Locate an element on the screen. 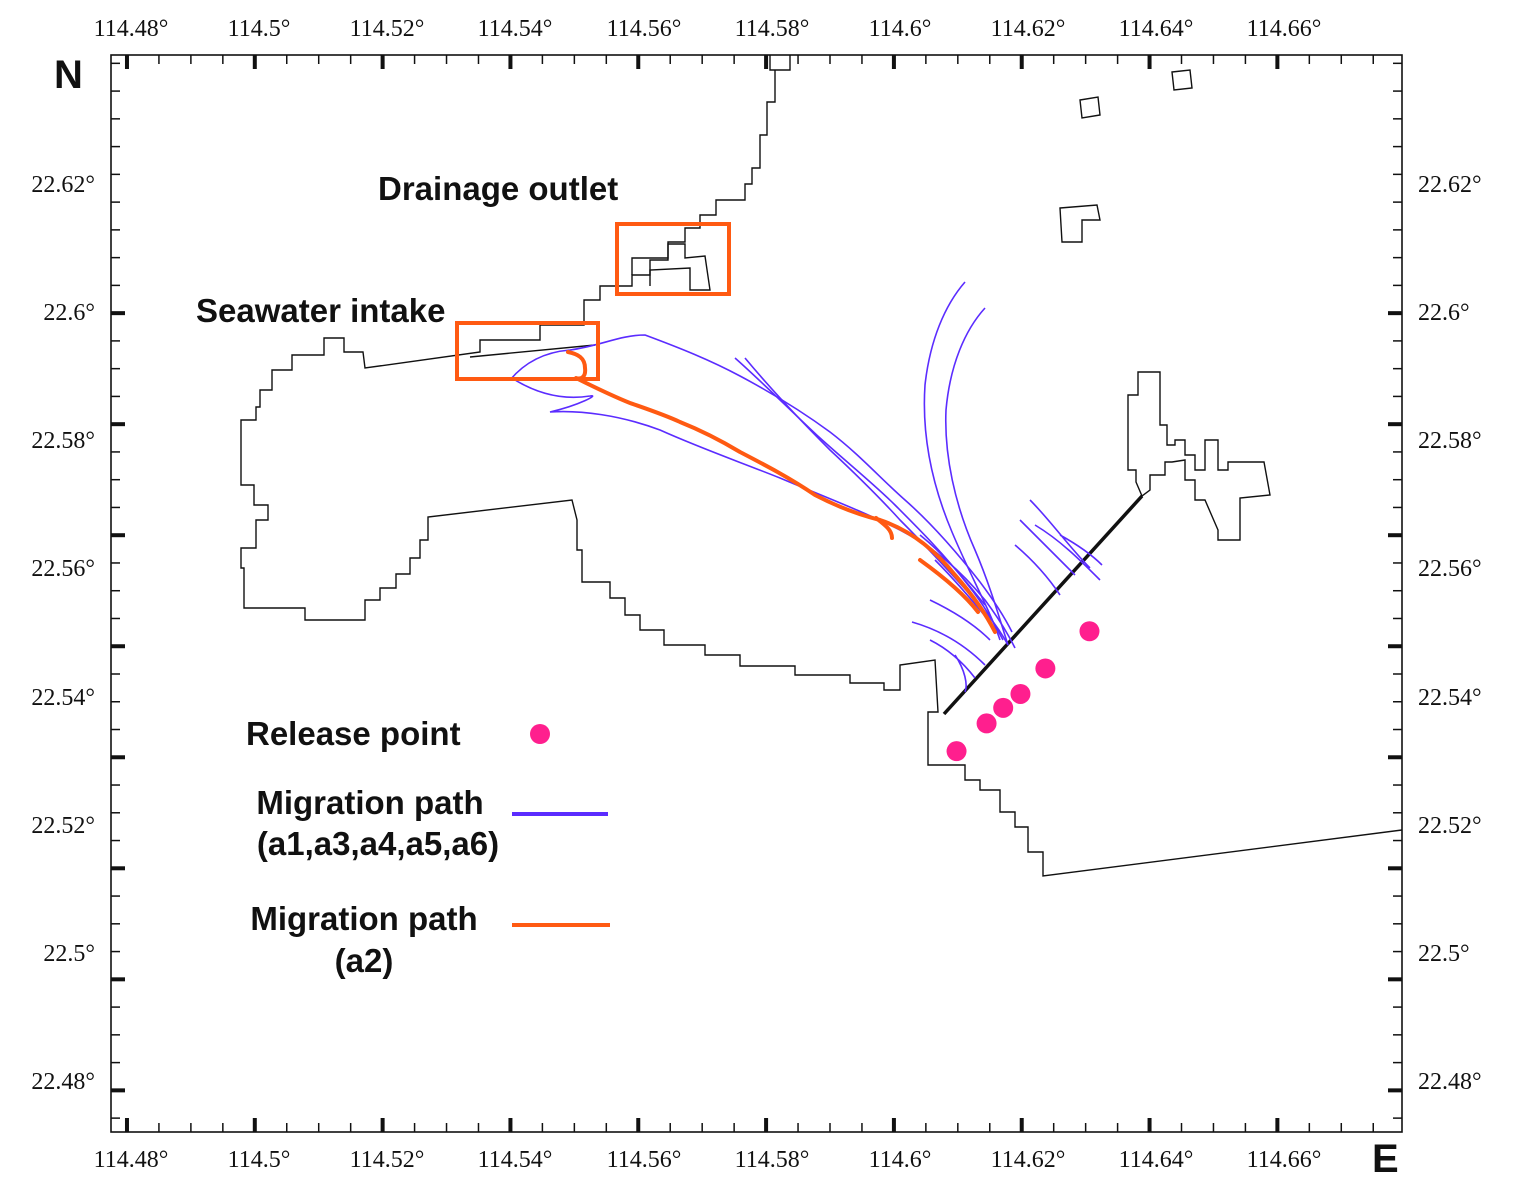 The width and height of the screenshot is (1514, 1188). x-tick-label-top: 114.56° is located at coordinates (644, 29).